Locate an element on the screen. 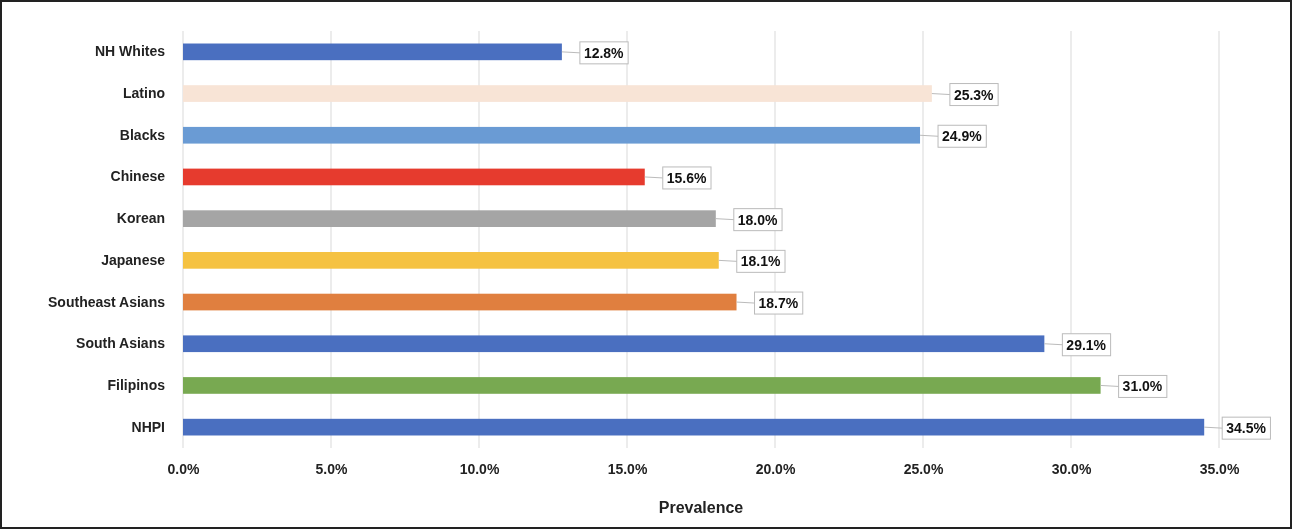  x-tick-label: 15.0% is located at coordinates (627, 468).